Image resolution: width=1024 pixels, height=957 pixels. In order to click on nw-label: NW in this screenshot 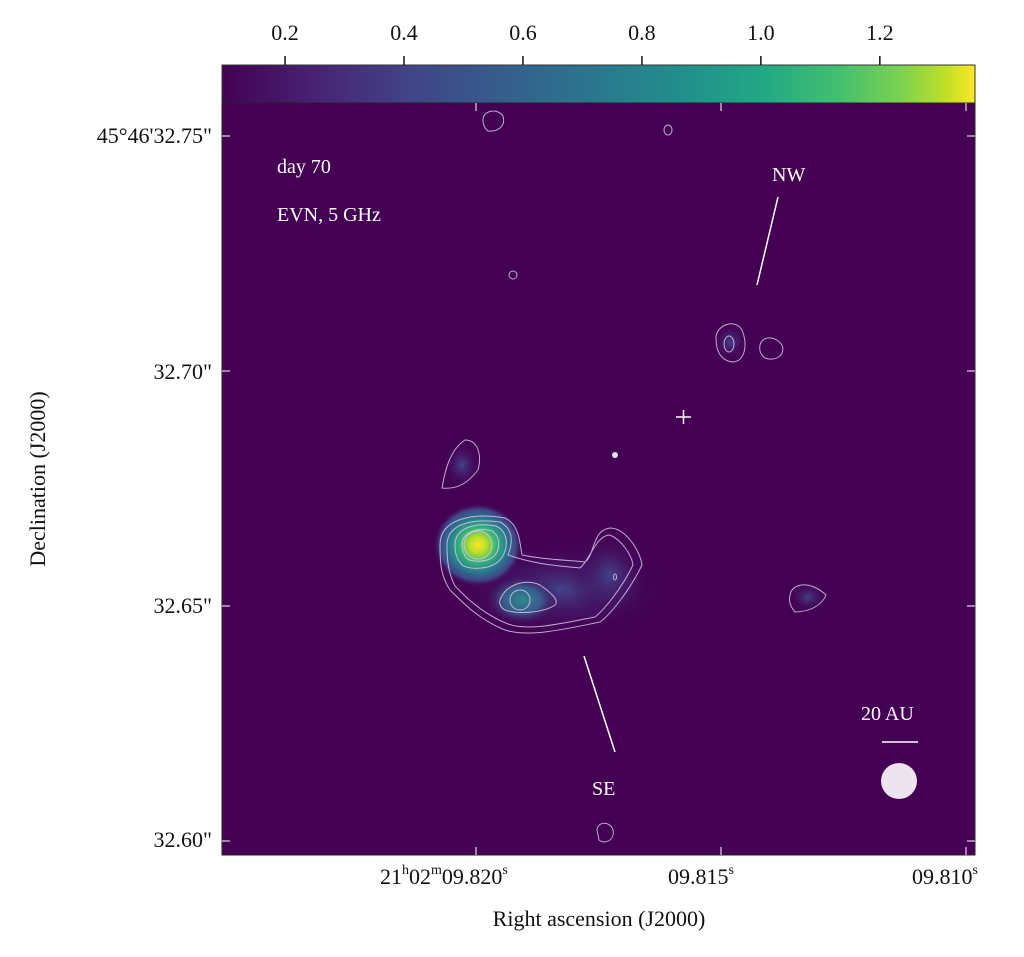, I will do `click(788, 175)`.